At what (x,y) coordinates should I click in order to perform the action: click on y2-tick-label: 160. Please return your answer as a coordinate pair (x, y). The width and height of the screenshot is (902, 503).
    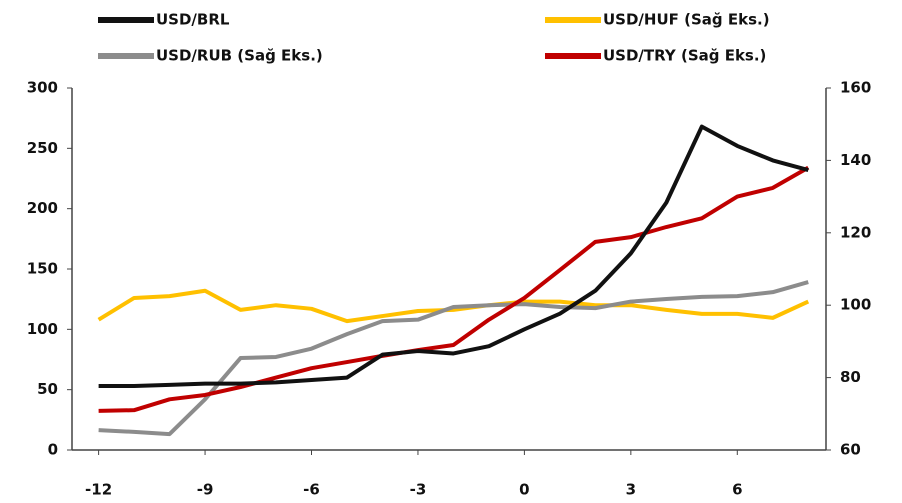
    Looking at the image, I should click on (855, 88).